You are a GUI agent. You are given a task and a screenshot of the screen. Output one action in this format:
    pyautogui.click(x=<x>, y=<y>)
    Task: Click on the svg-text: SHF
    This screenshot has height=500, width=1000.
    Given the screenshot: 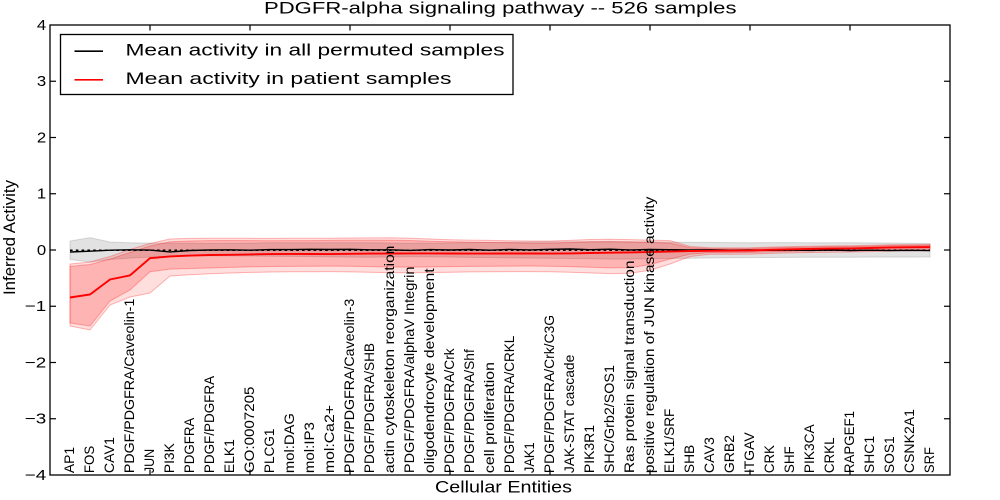 What is the action you would take?
    pyautogui.click(x=789, y=459)
    